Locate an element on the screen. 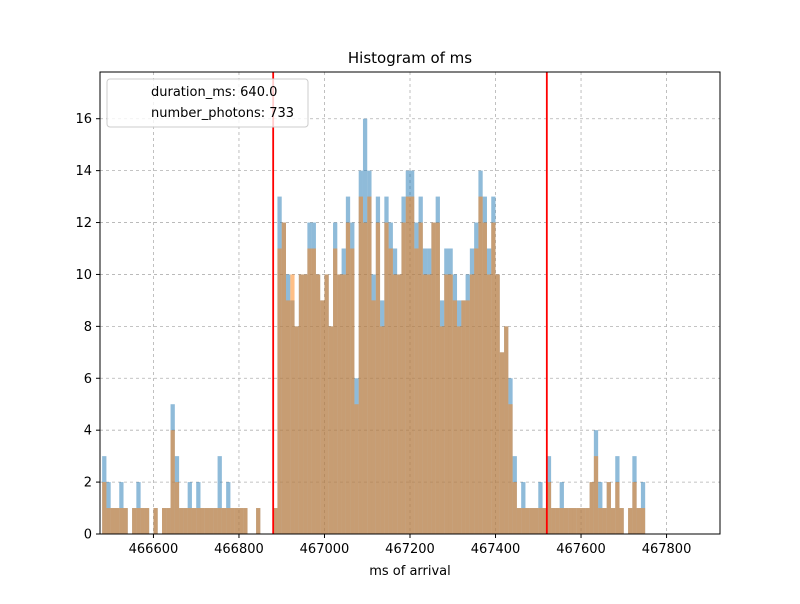  y-tick-label: 2 is located at coordinates (88, 483).